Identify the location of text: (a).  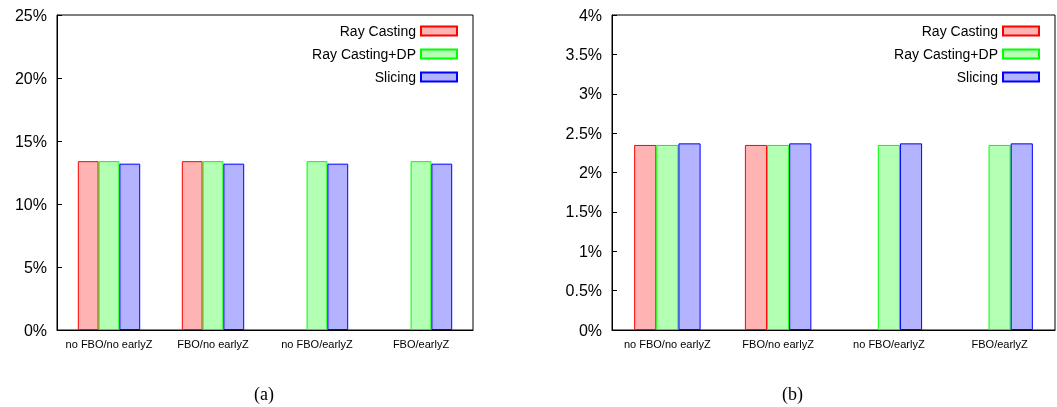
(264, 394).